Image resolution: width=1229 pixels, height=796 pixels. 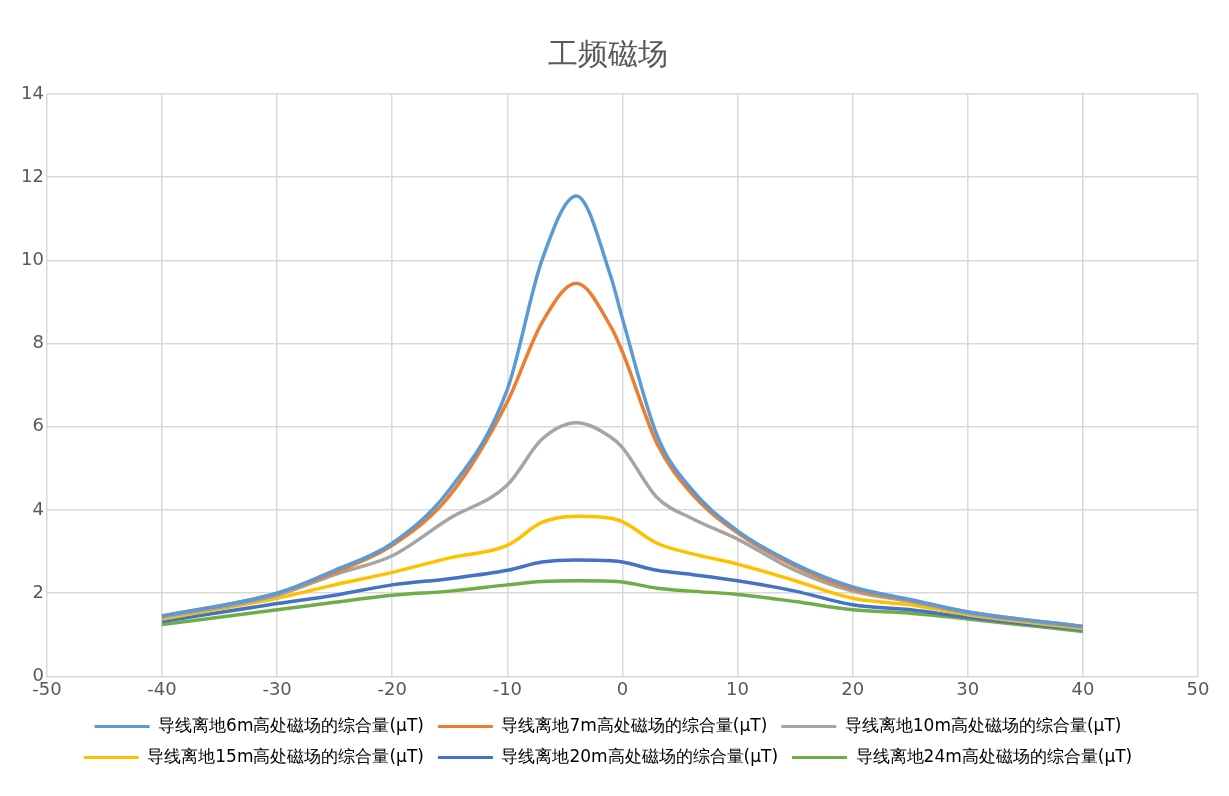 What do you see at coordinates (968, 688) in the screenshot?
I see `x-tick-label: 30` at bounding box center [968, 688].